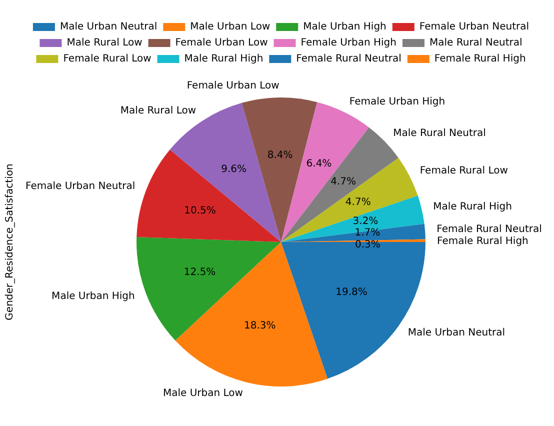 The image size is (554, 426). I want to click on slice-label: Male Urban Low, so click(202, 393).